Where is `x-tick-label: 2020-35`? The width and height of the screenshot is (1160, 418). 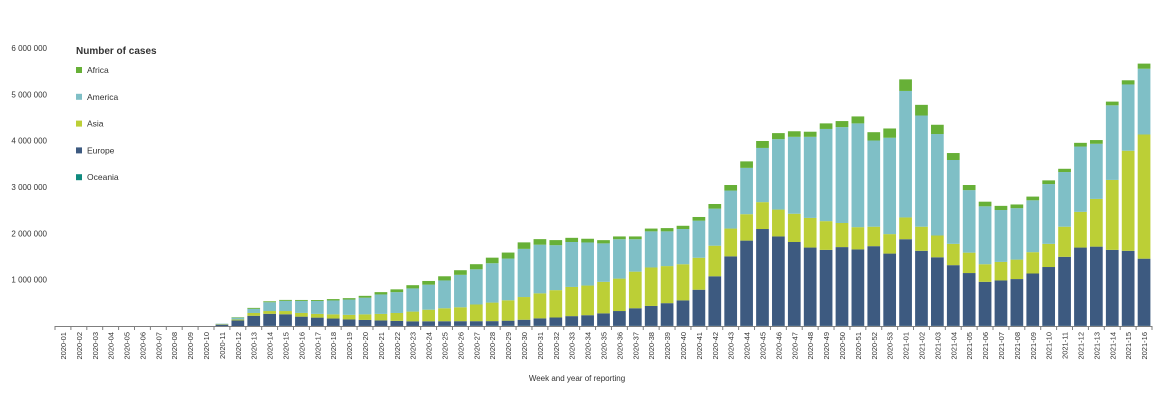
x-tick-label: 2020-35 is located at coordinates (604, 346).